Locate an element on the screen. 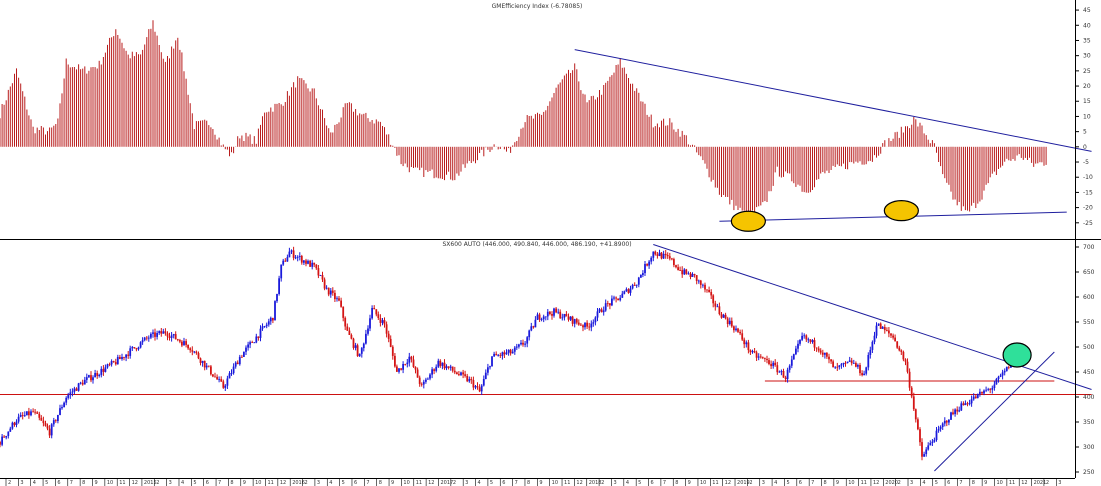  y-tick-label: -20 is located at coordinates (1088, 208).